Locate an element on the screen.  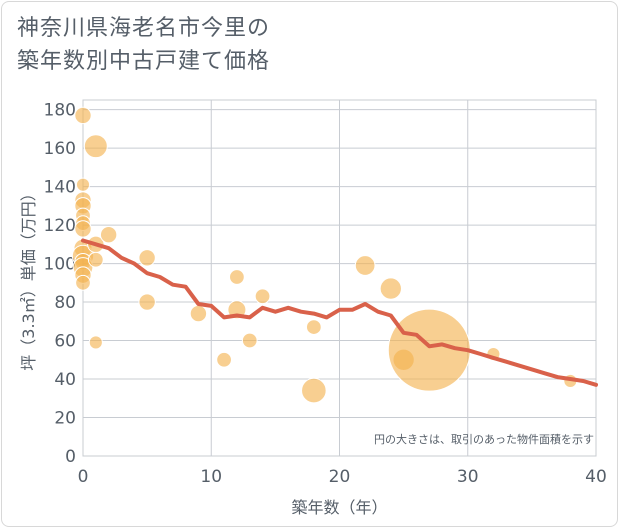
x-axis-label: 築年数（年） is located at coordinates (339, 507).